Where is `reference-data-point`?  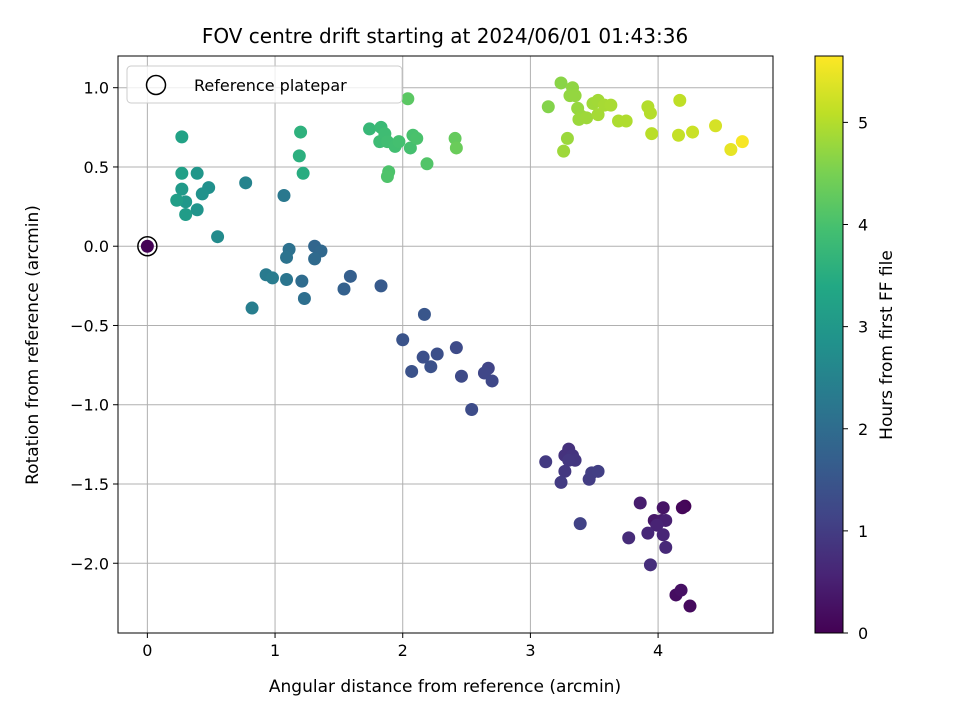
reference-data-point is located at coordinates (147, 246).